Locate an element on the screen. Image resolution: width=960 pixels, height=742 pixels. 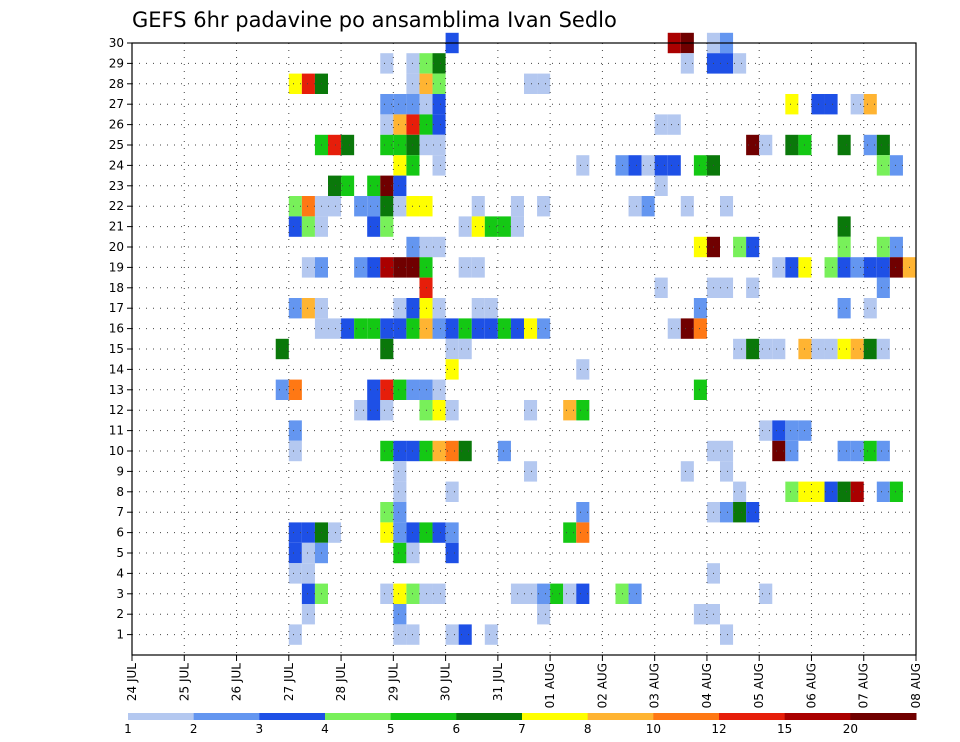
colorbar-label: 15 is located at coordinates (784, 729).